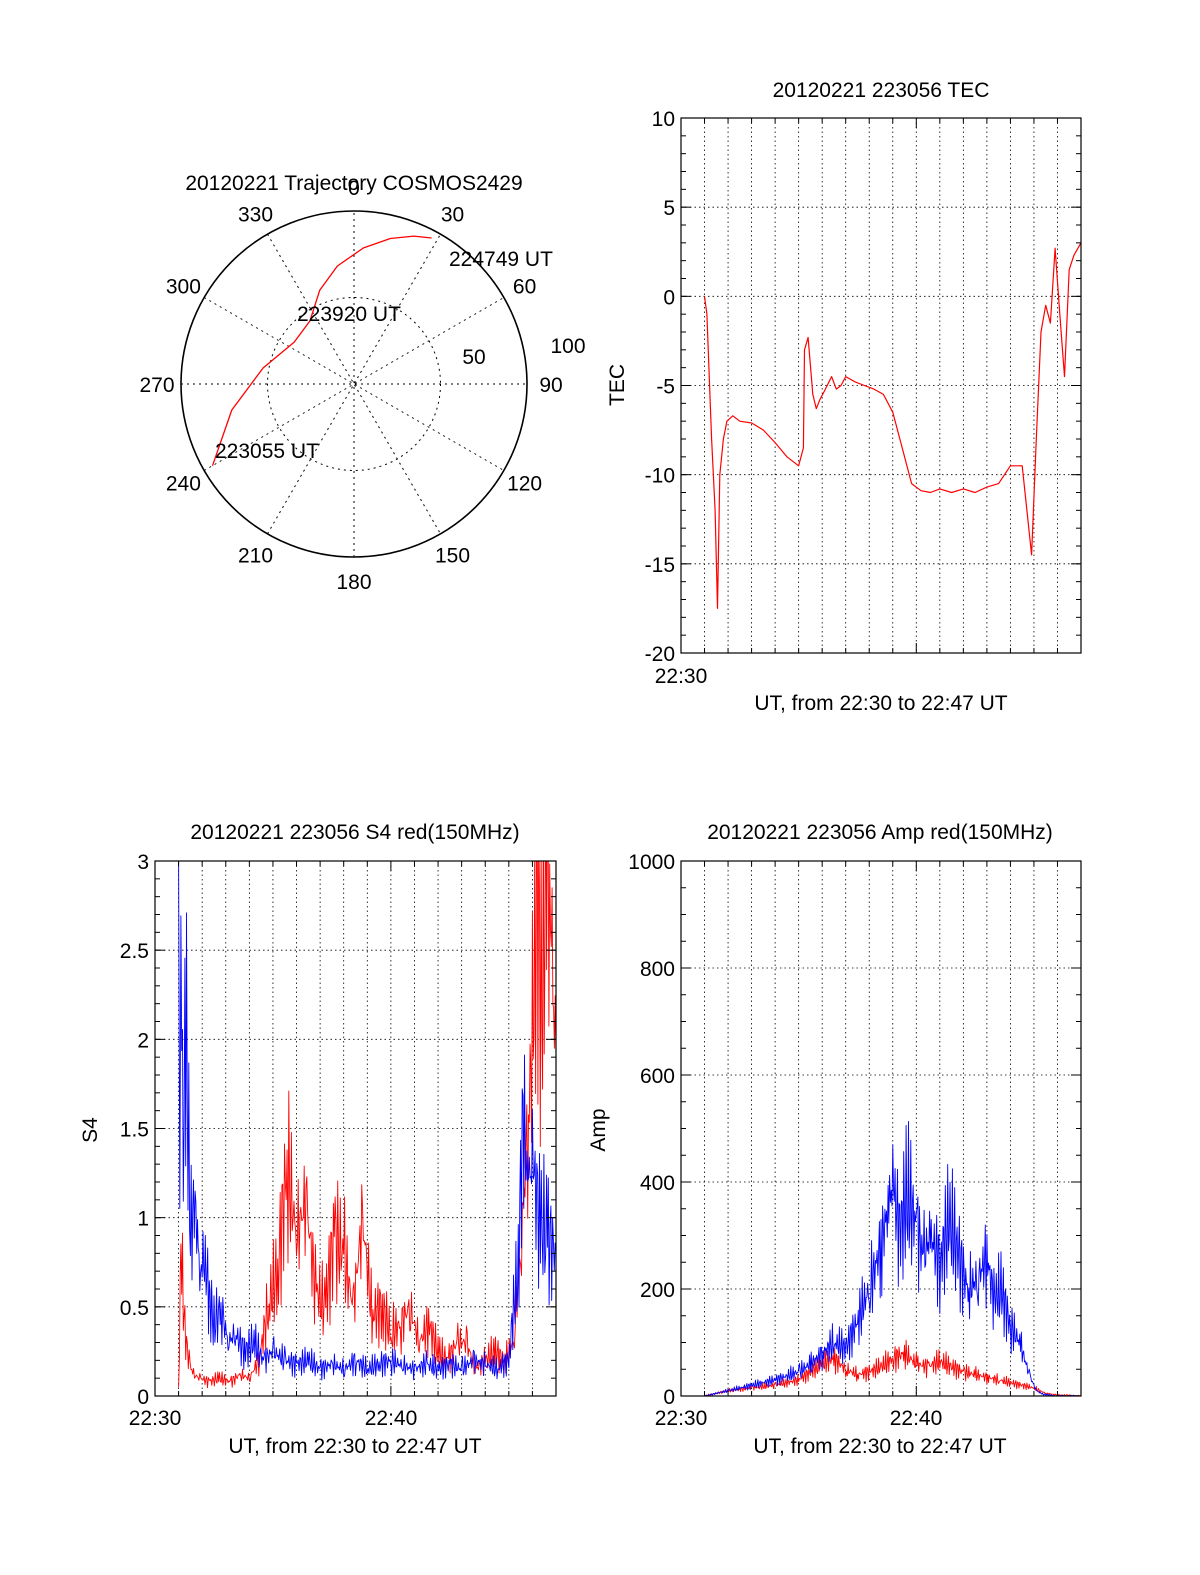 The width and height of the screenshot is (1200, 1575). What do you see at coordinates (657, 1076) in the screenshot?
I see `y-tick-label-600: 600` at bounding box center [657, 1076].